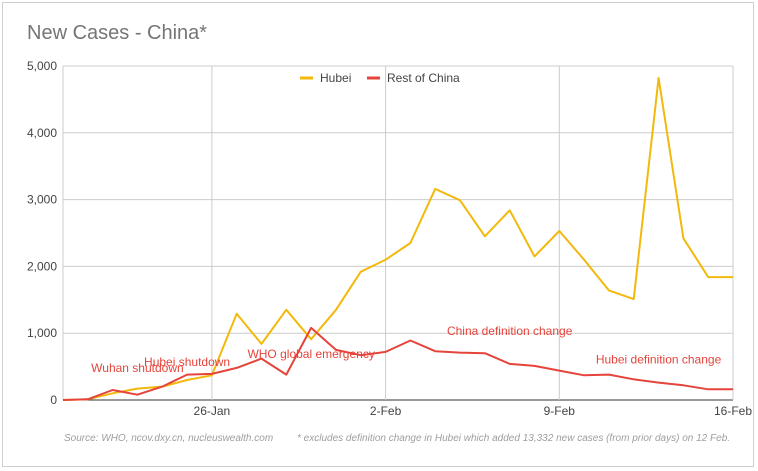 Image resolution: width=758 pixels, height=471 pixels. What do you see at coordinates (386, 411) in the screenshot?
I see `x-tick-label: 2-Feb` at bounding box center [386, 411].